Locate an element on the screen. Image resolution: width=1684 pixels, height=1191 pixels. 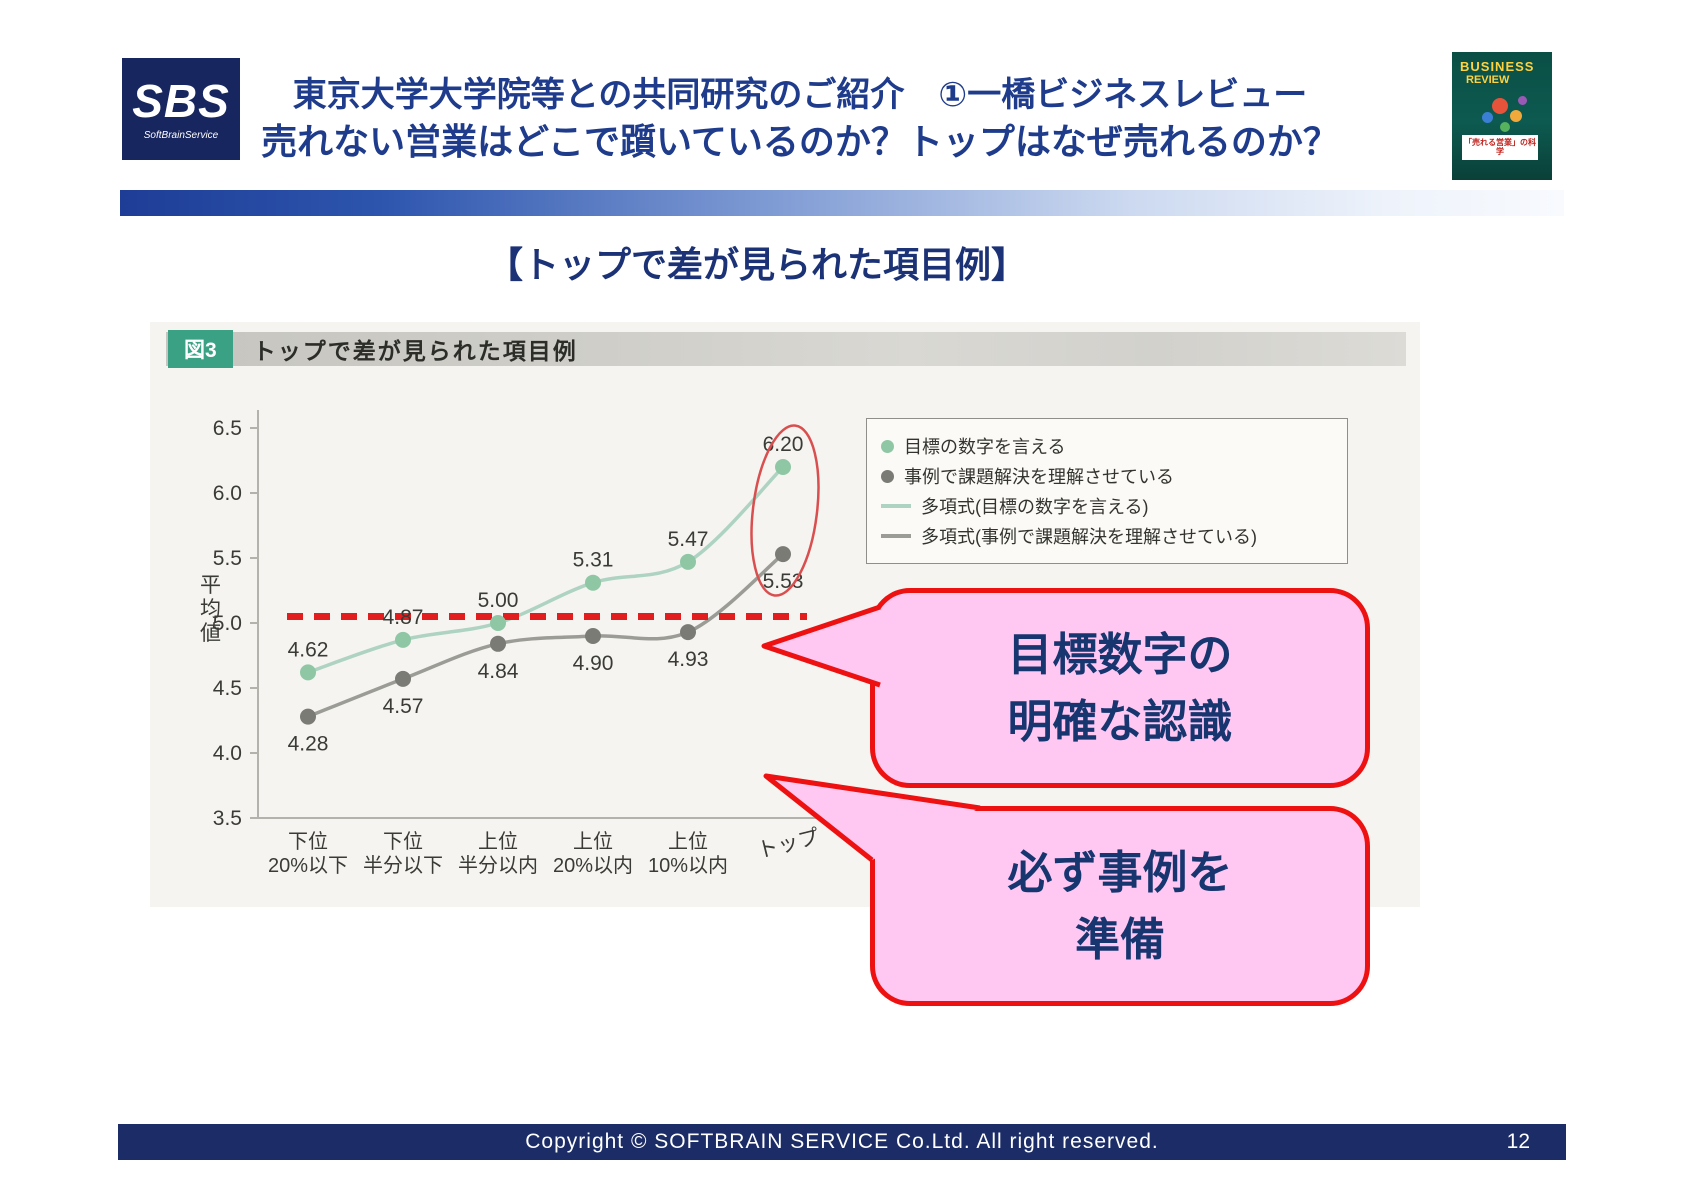
svg-text: 4.87 is located at coordinates (403, 617).